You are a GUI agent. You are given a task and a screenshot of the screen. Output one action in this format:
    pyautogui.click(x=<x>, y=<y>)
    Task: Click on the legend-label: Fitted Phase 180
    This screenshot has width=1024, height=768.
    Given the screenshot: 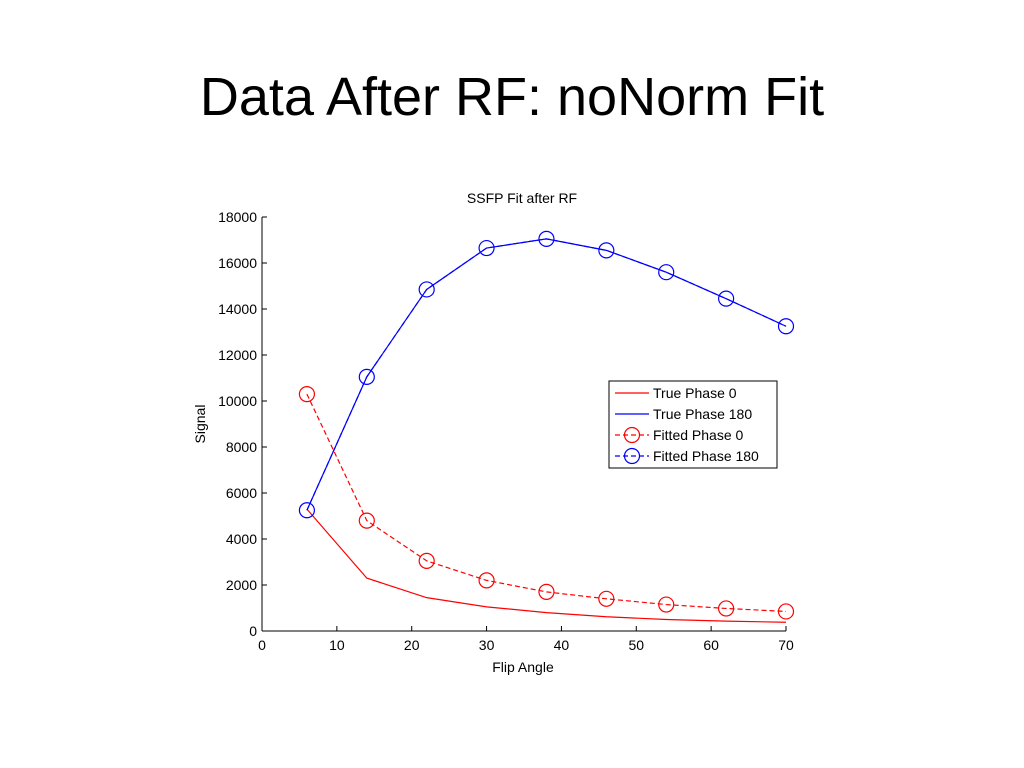 What is the action you would take?
    pyautogui.click(x=706, y=456)
    